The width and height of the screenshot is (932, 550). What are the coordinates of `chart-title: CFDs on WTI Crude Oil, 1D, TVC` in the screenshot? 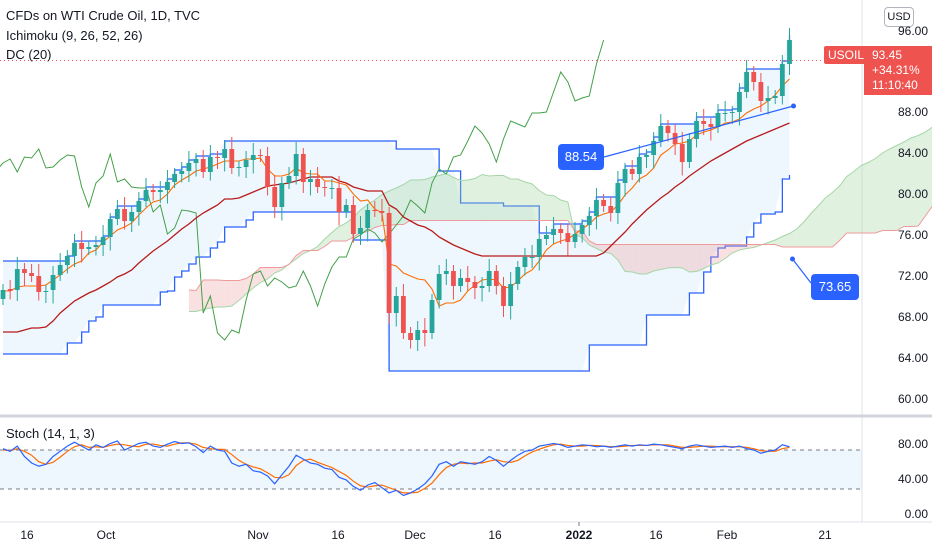 It's located at (103, 15).